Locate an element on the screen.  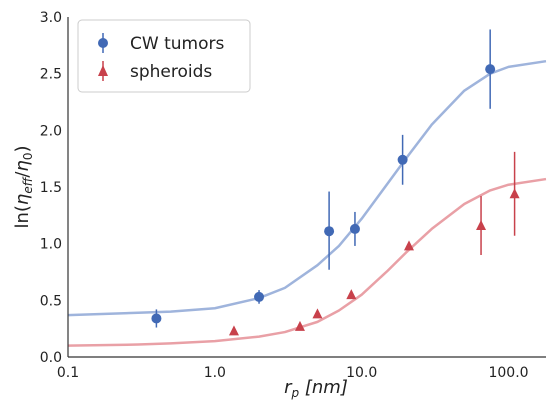
y-axis-title-num: η is located at coordinates (22, 199).